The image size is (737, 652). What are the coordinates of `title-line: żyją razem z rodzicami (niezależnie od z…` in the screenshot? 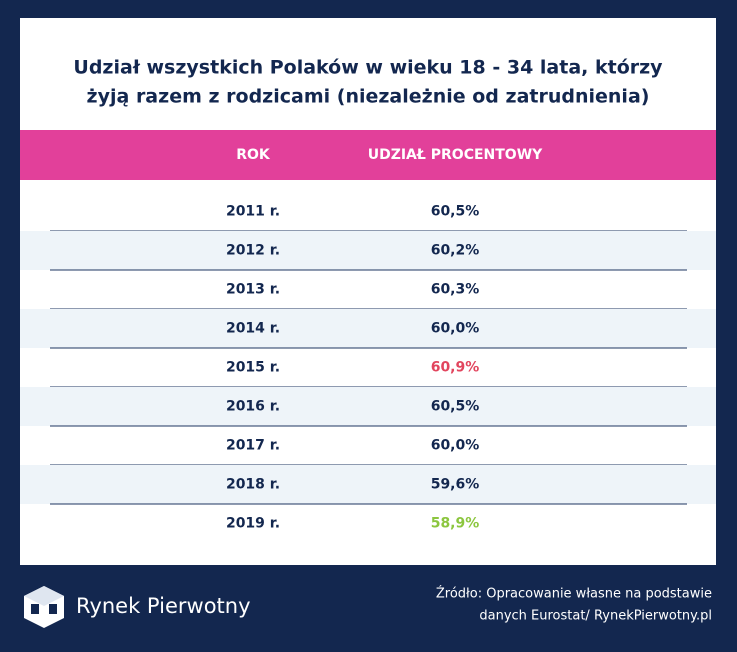 It's located at (368, 97).